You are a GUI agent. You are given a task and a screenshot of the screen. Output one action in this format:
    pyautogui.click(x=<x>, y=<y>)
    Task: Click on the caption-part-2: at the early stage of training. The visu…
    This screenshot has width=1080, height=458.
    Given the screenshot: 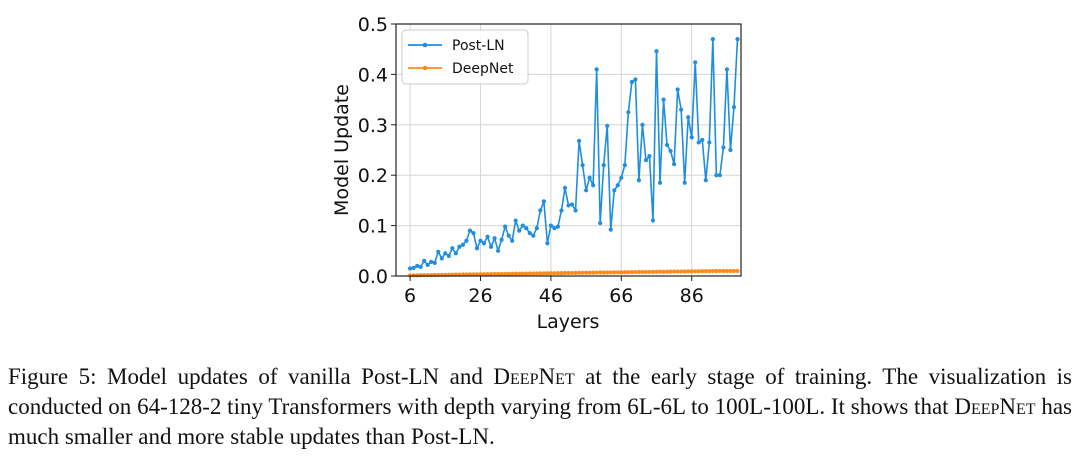 What is the action you would take?
    pyautogui.click(x=540, y=391)
    